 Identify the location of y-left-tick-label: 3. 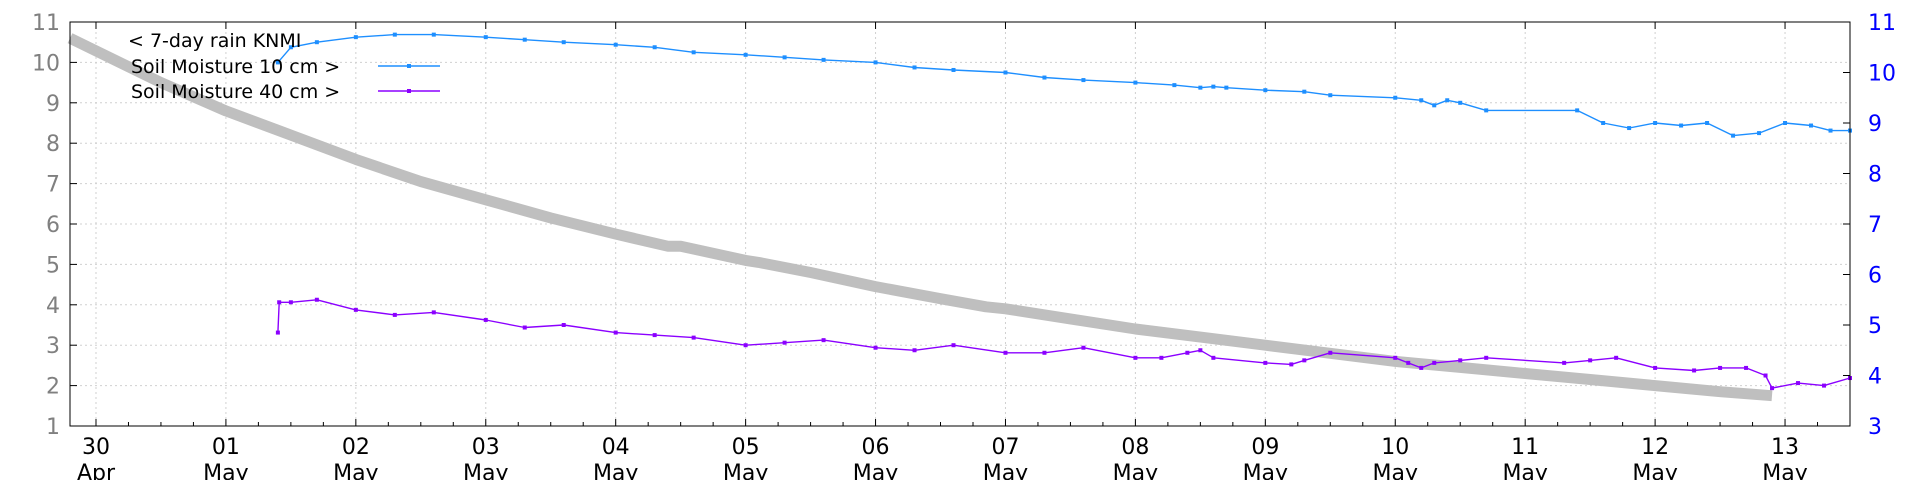
(53, 346).